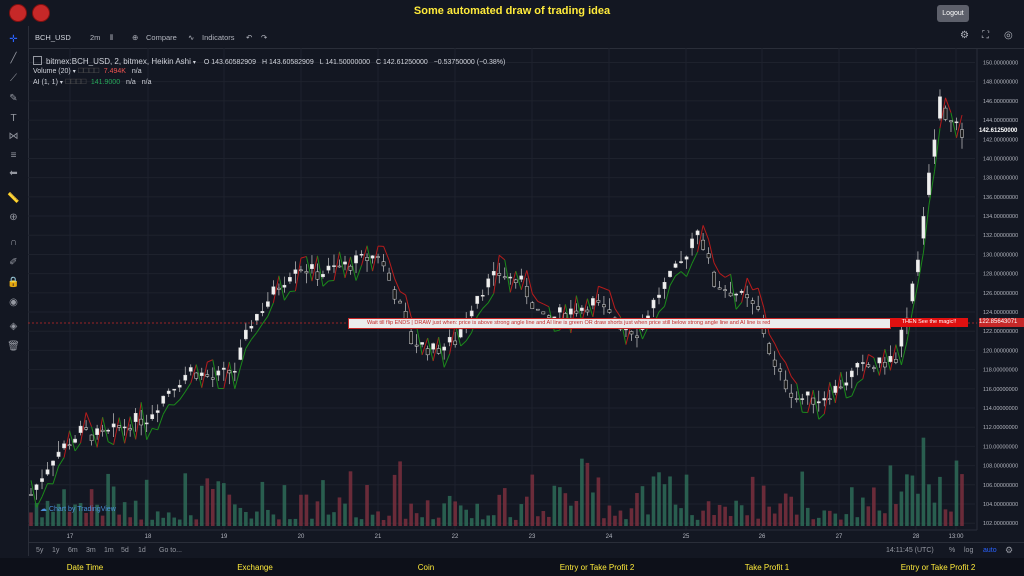 The image size is (1024, 576). I want to click on screenshot-icon: ◎, so click(1008, 35).